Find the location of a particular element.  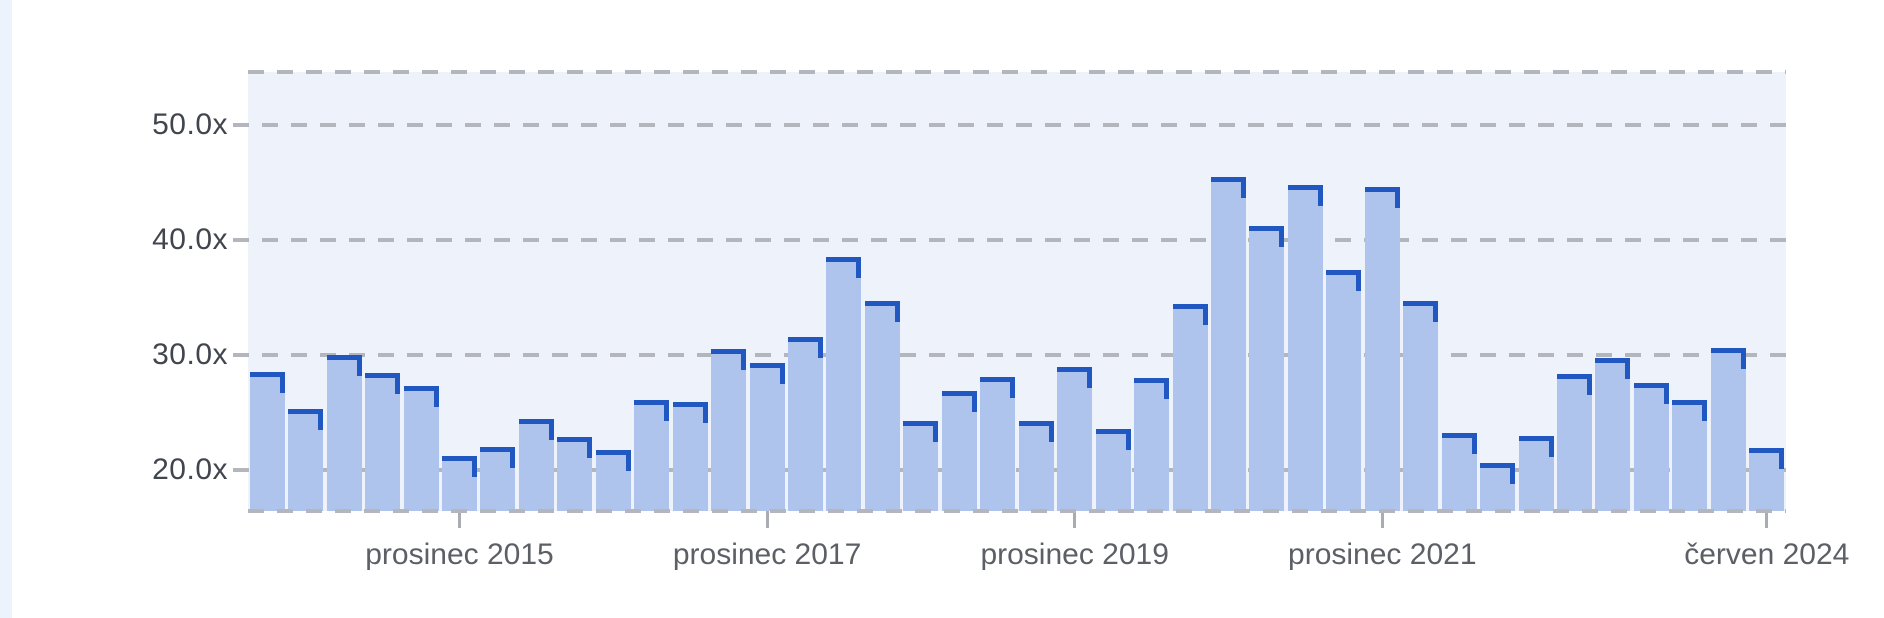

x-axis-label: prosinec 2019 is located at coordinates (1074, 554).